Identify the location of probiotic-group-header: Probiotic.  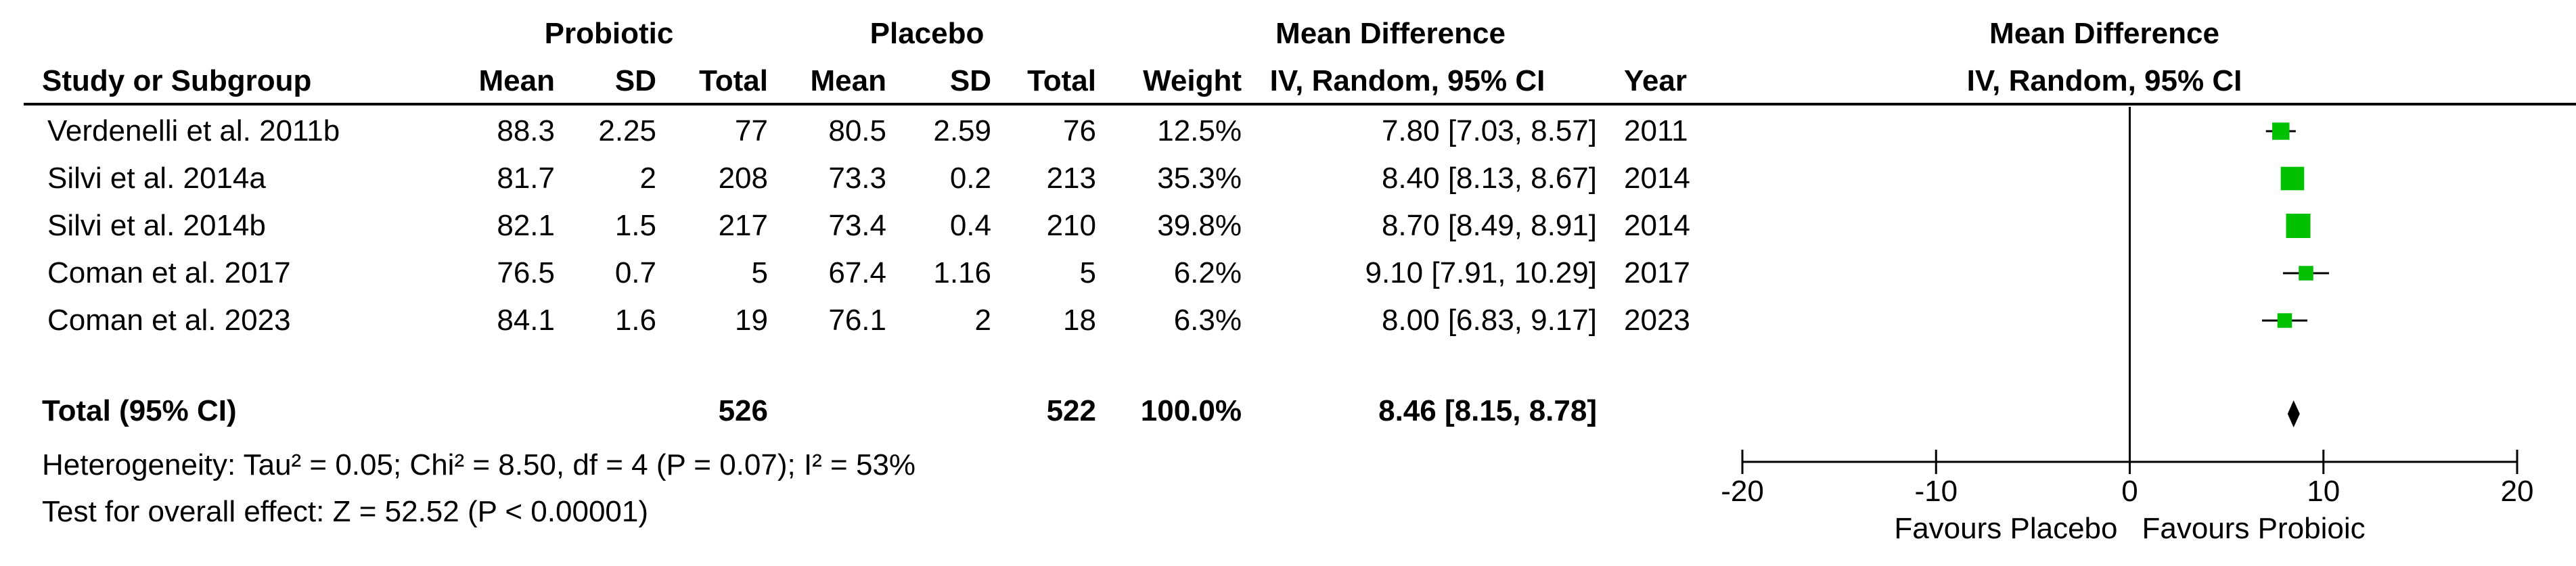
(609, 33).